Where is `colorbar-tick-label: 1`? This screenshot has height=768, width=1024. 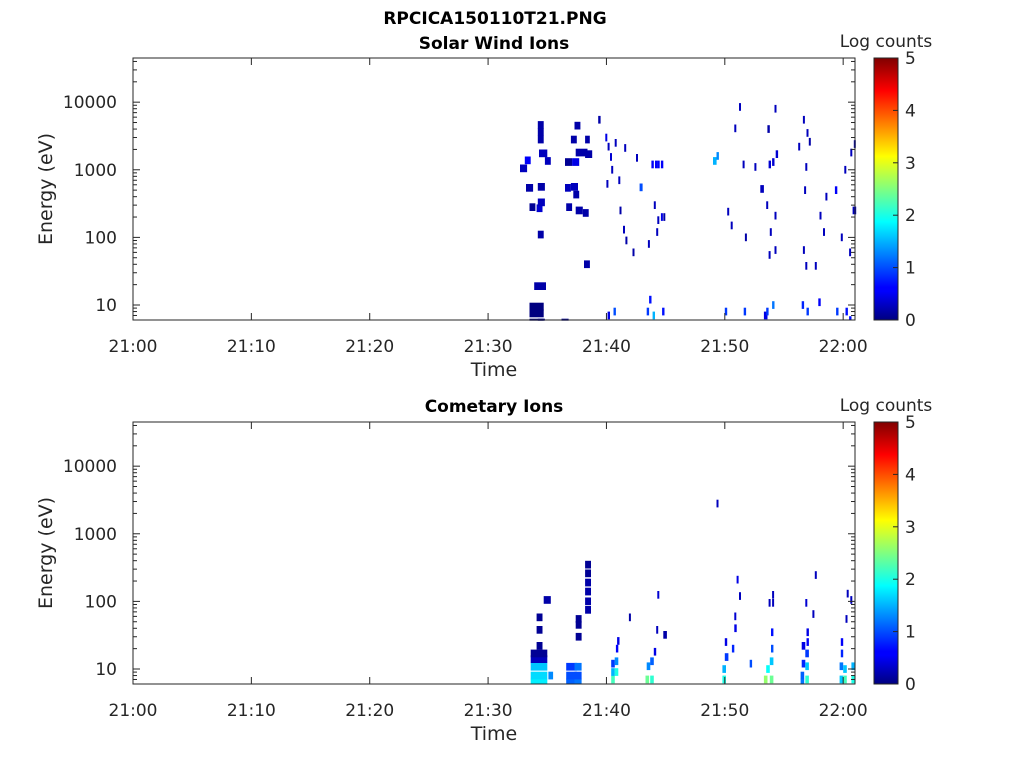 colorbar-tick-label: 1 is located at coordinates (910, 633).